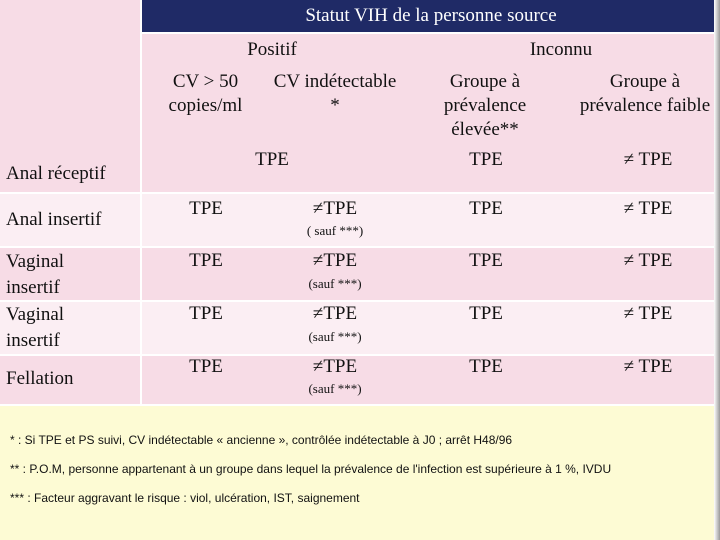 Image resolution: width=720 pixels, height=540 pixels. Describe the element at coordinates (205, 93) in the screenshot. I see `header-cv-50: CV > 50 copies/ml` at that location.